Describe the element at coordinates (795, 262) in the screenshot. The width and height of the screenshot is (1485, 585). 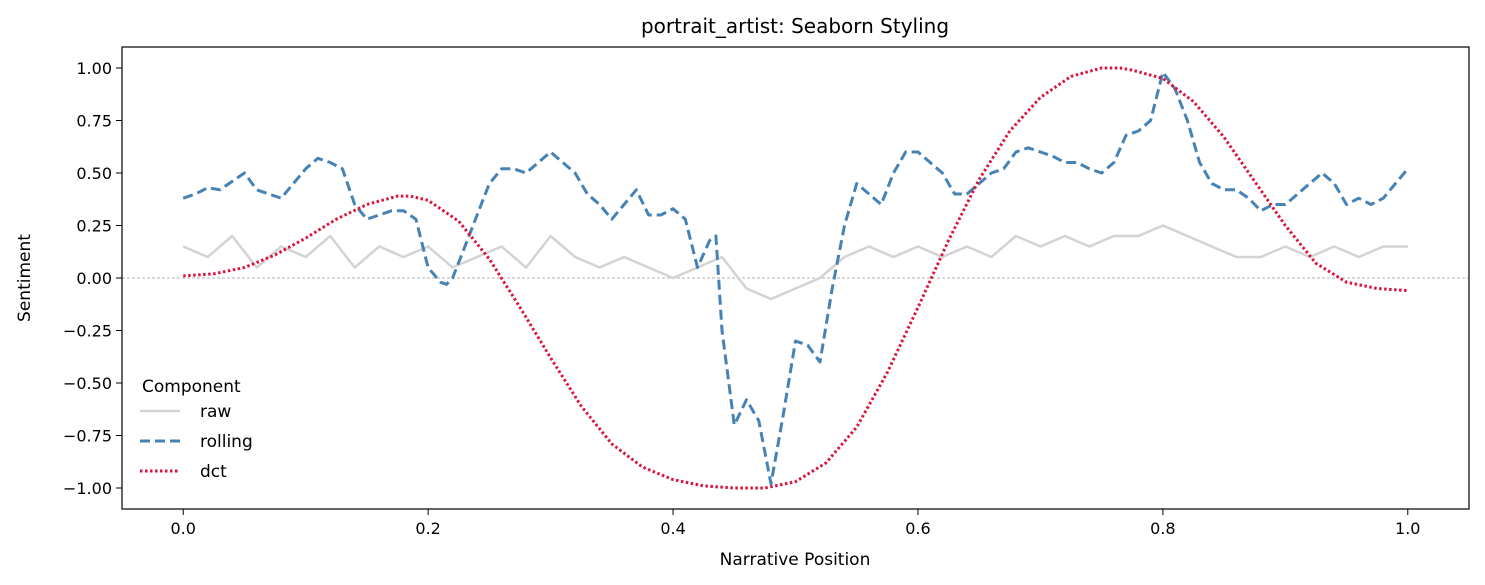
I see `series-line-raw` at that location.